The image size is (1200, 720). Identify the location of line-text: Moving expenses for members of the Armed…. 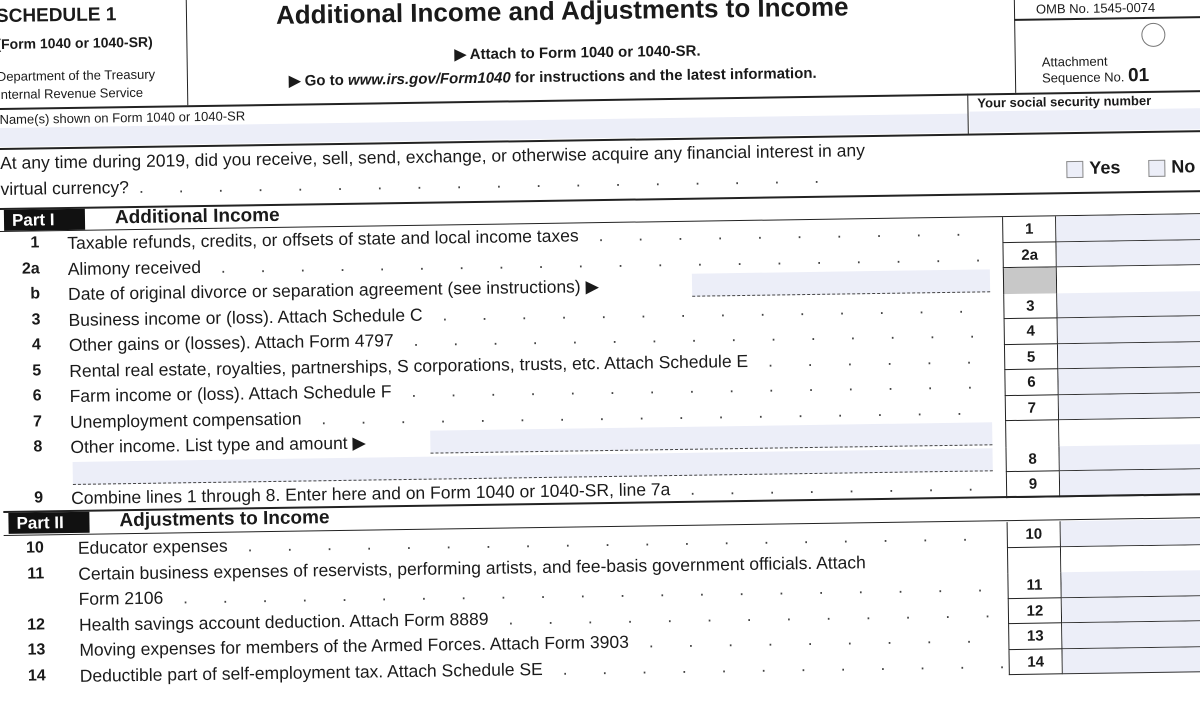
(354, 646).